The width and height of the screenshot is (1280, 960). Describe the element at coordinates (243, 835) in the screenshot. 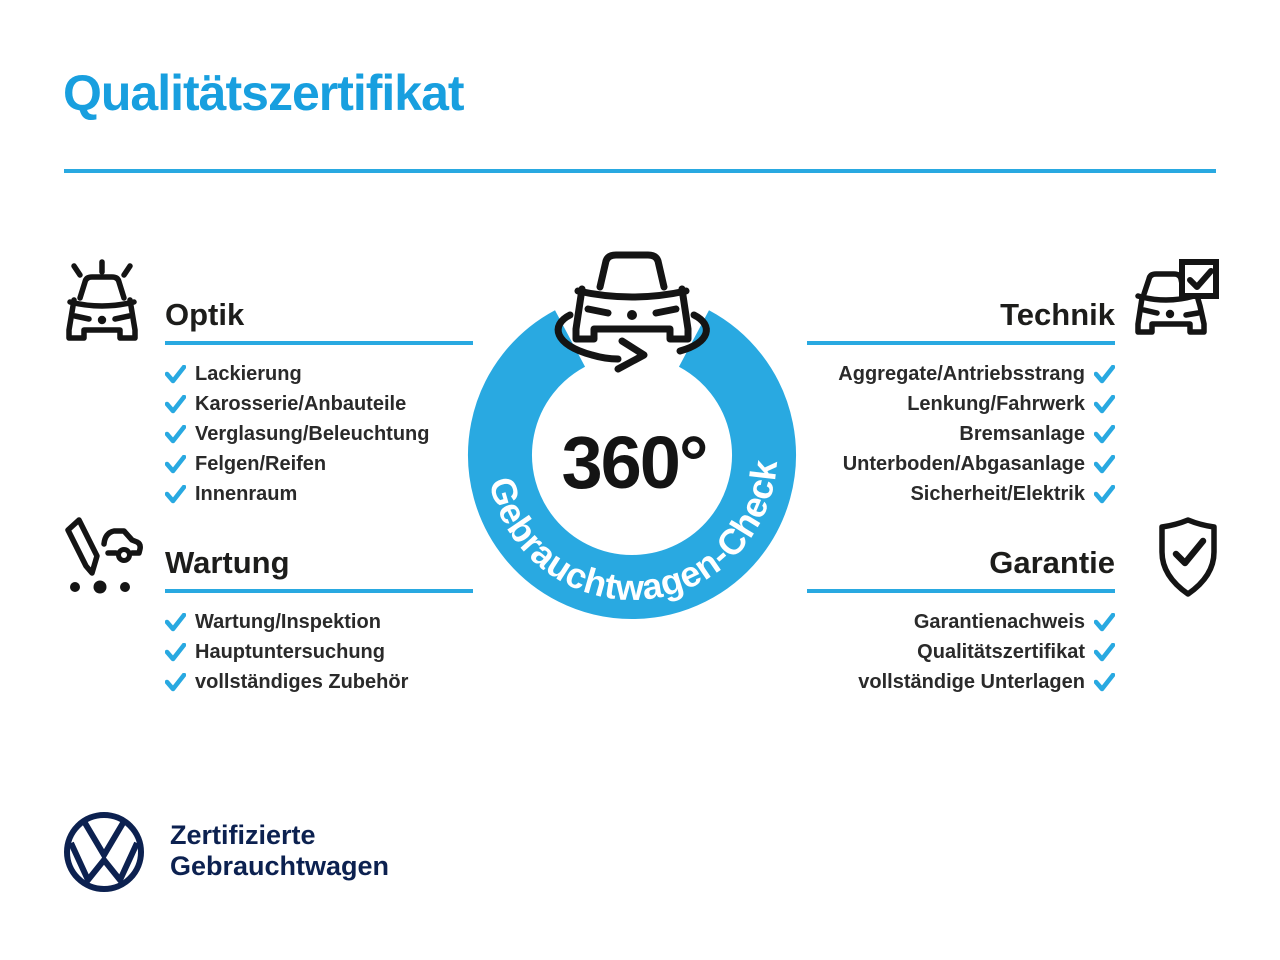

I see `brand-line1: Zertifizierte` at that location.